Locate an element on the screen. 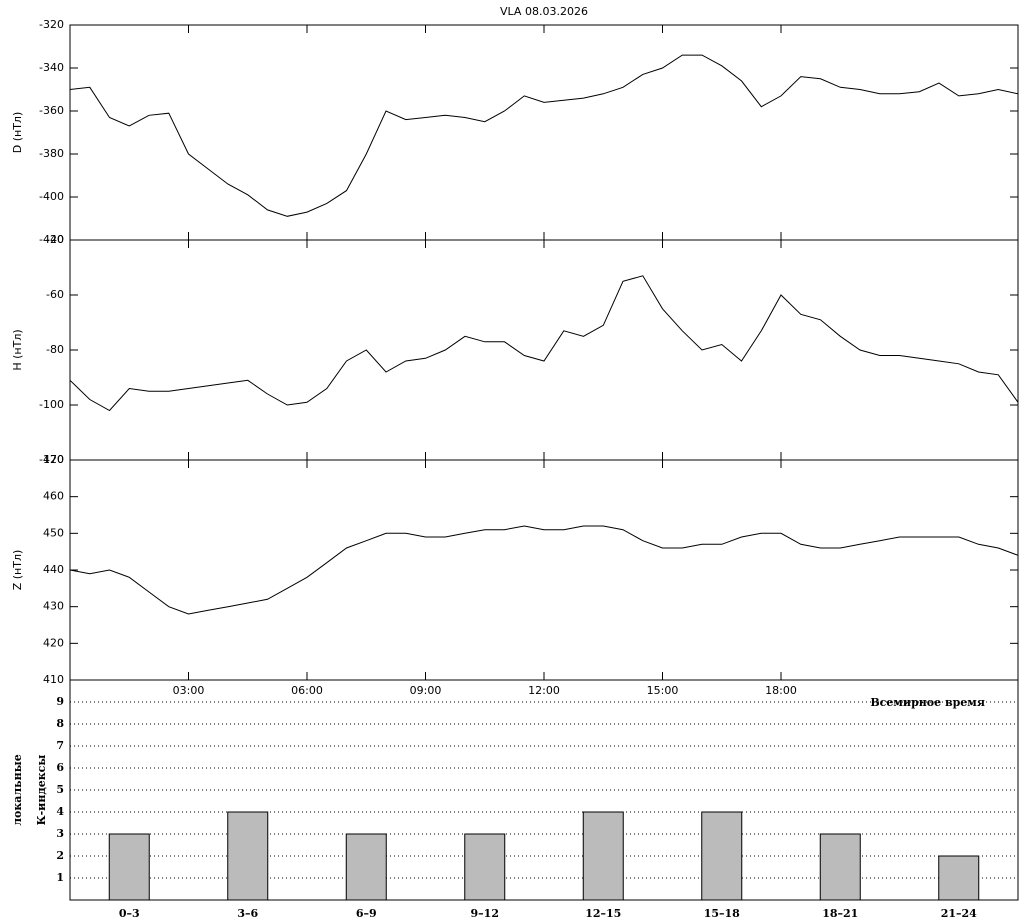 This screenshot has width=1024, height=921. y-tick-label: 8 is located at coordinates (60, 723).